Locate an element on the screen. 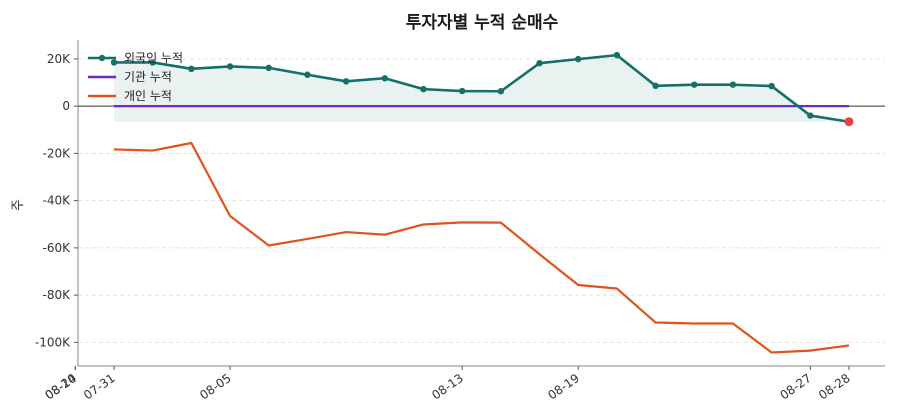 This screenshot has width=900, height=420. legend-label: 외국인 누적 is located at coordinates (153, 58).